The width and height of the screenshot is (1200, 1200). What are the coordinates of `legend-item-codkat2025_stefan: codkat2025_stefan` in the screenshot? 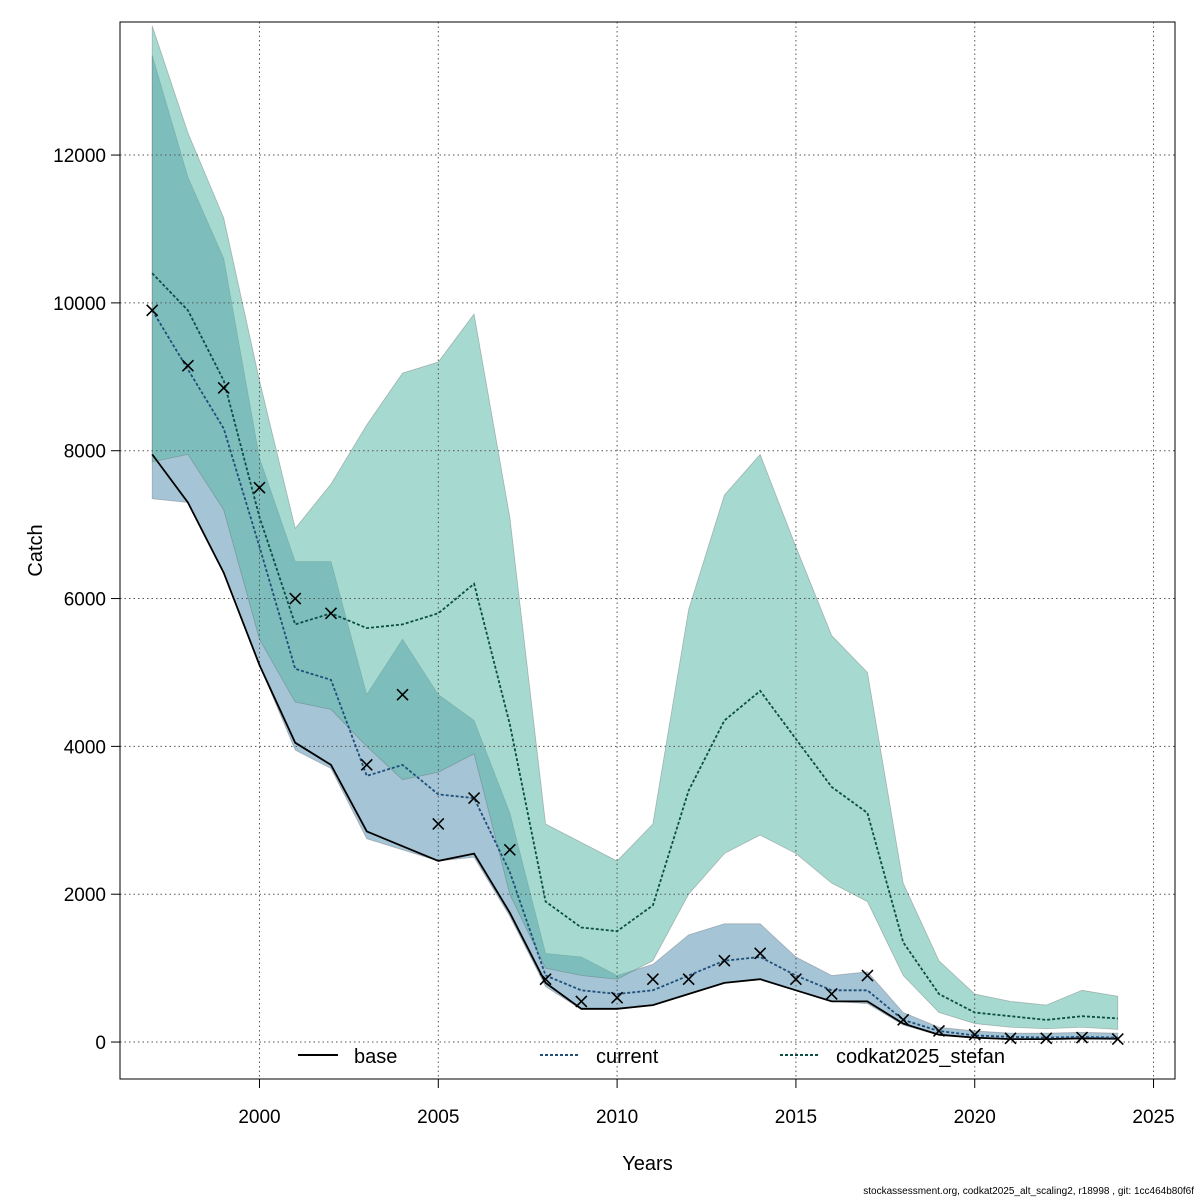 It's located at (892, 1057).